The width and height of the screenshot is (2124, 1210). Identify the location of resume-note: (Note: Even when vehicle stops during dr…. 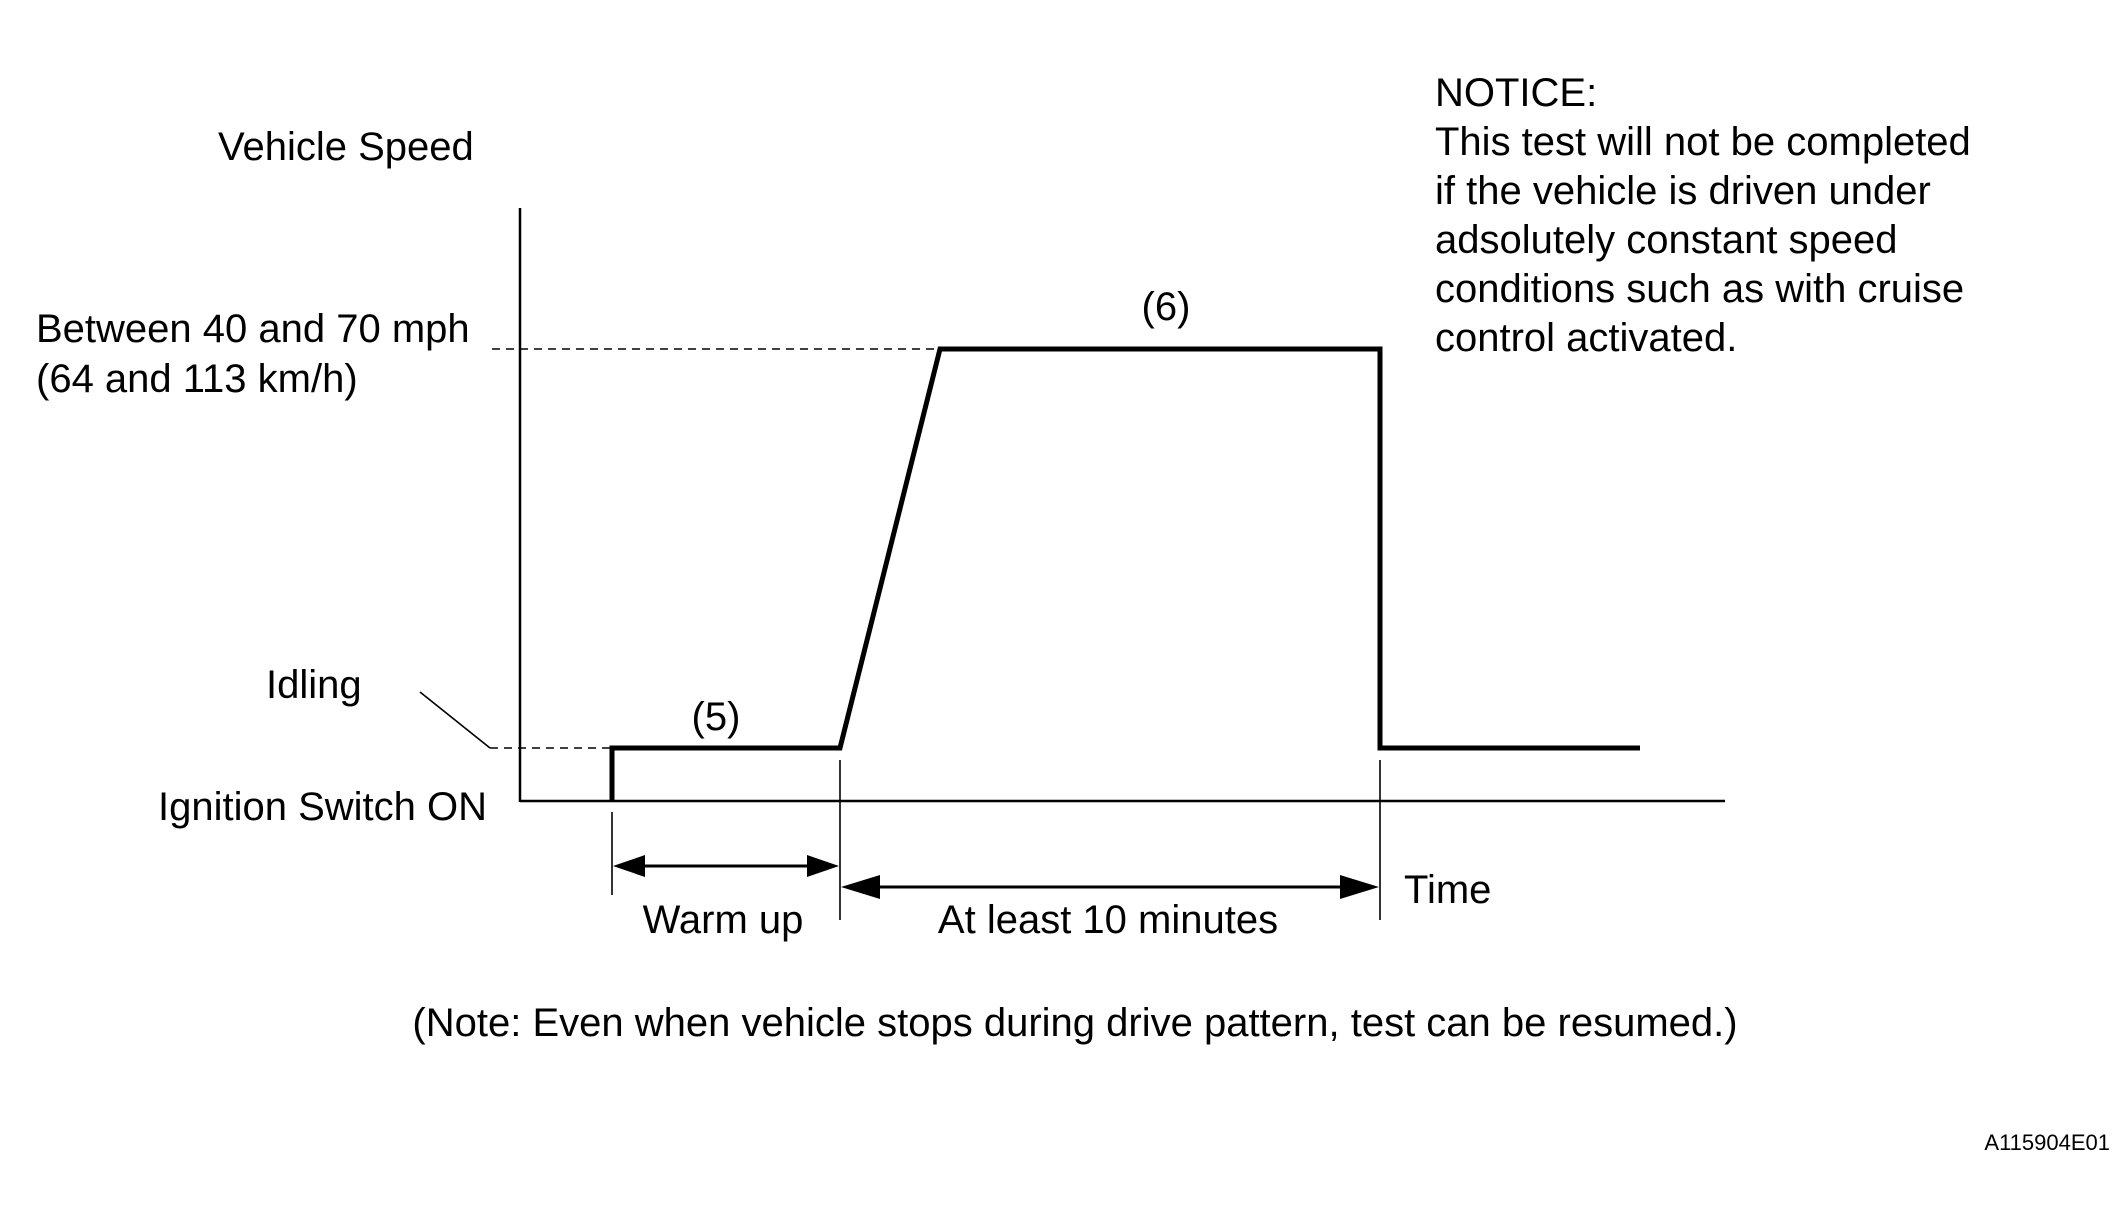
(1074, 1023).